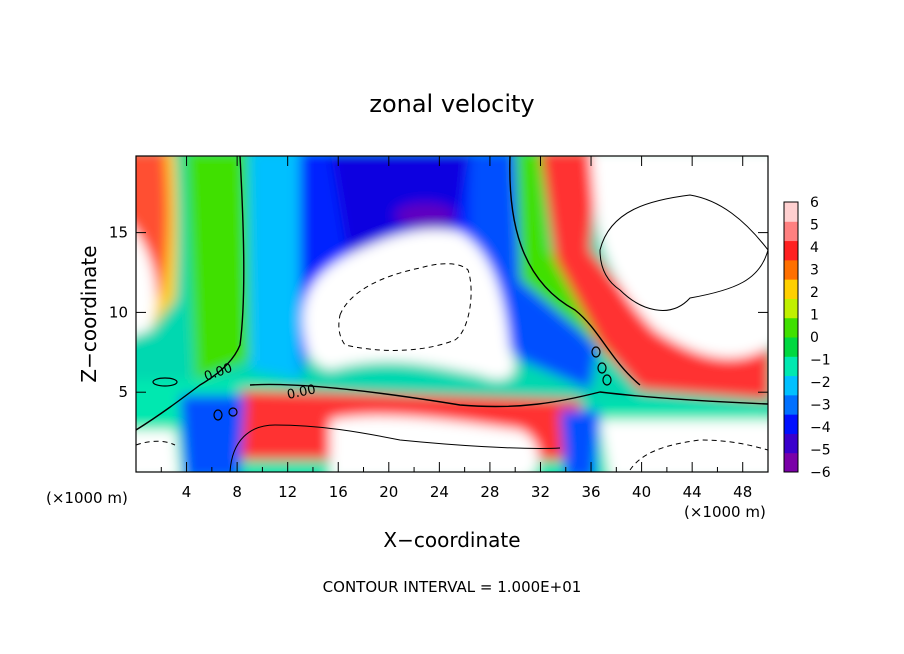 Image resolution: width=904 pixels, height=654 pixels. I want to click on colorbar: 6 5 4 3 2 1 0 −1 −2 −3 −4 −5 −6, so click(807, 338).